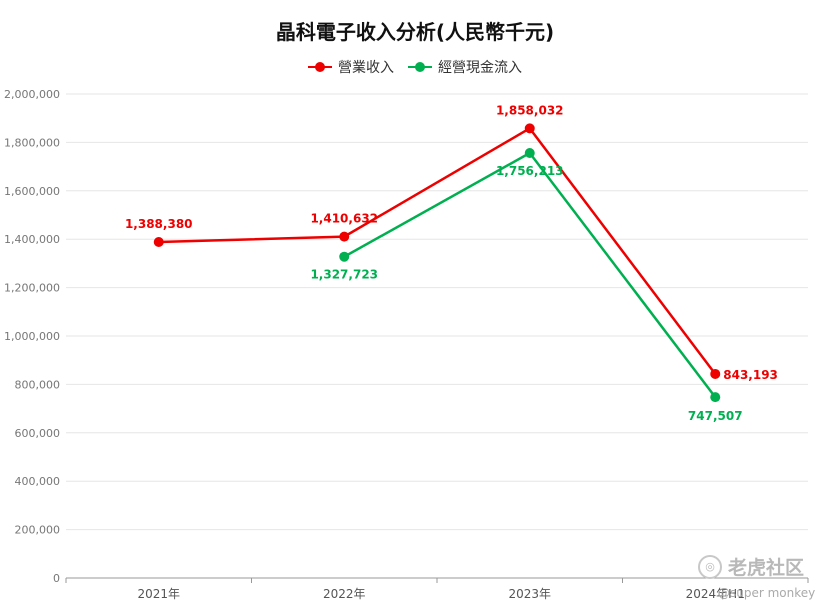  Describe the element at coordinates (750, 375) in the screenshot. I see `data-label: 843,193` at that location.